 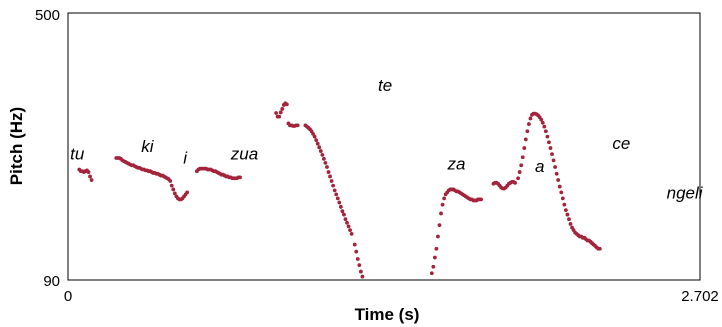 I want to click on y-tick-label-bottom: 90, so click(x=51, y=281).